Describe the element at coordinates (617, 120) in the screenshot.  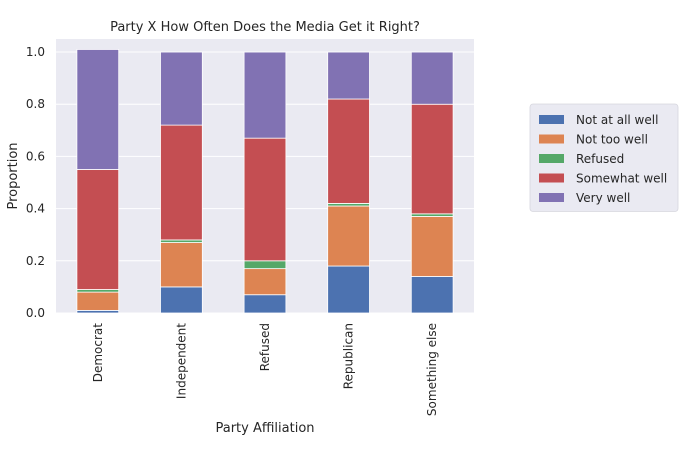
I see `legend-label: Not at all well` at that location.